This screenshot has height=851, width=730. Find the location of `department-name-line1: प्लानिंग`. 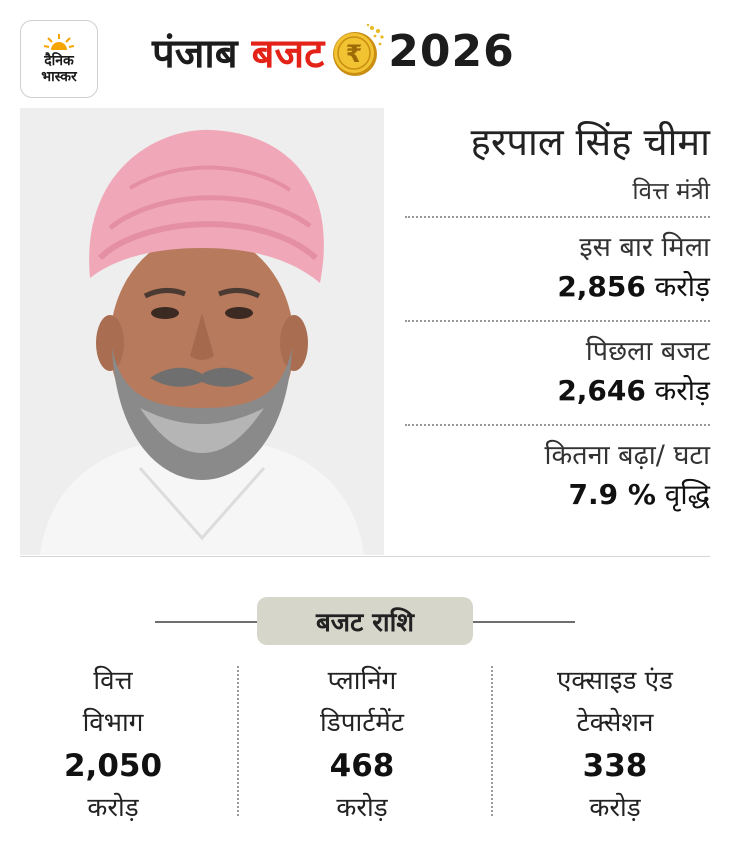

department-name-line1: प्लानिंग is located at coordinates (362, 681).